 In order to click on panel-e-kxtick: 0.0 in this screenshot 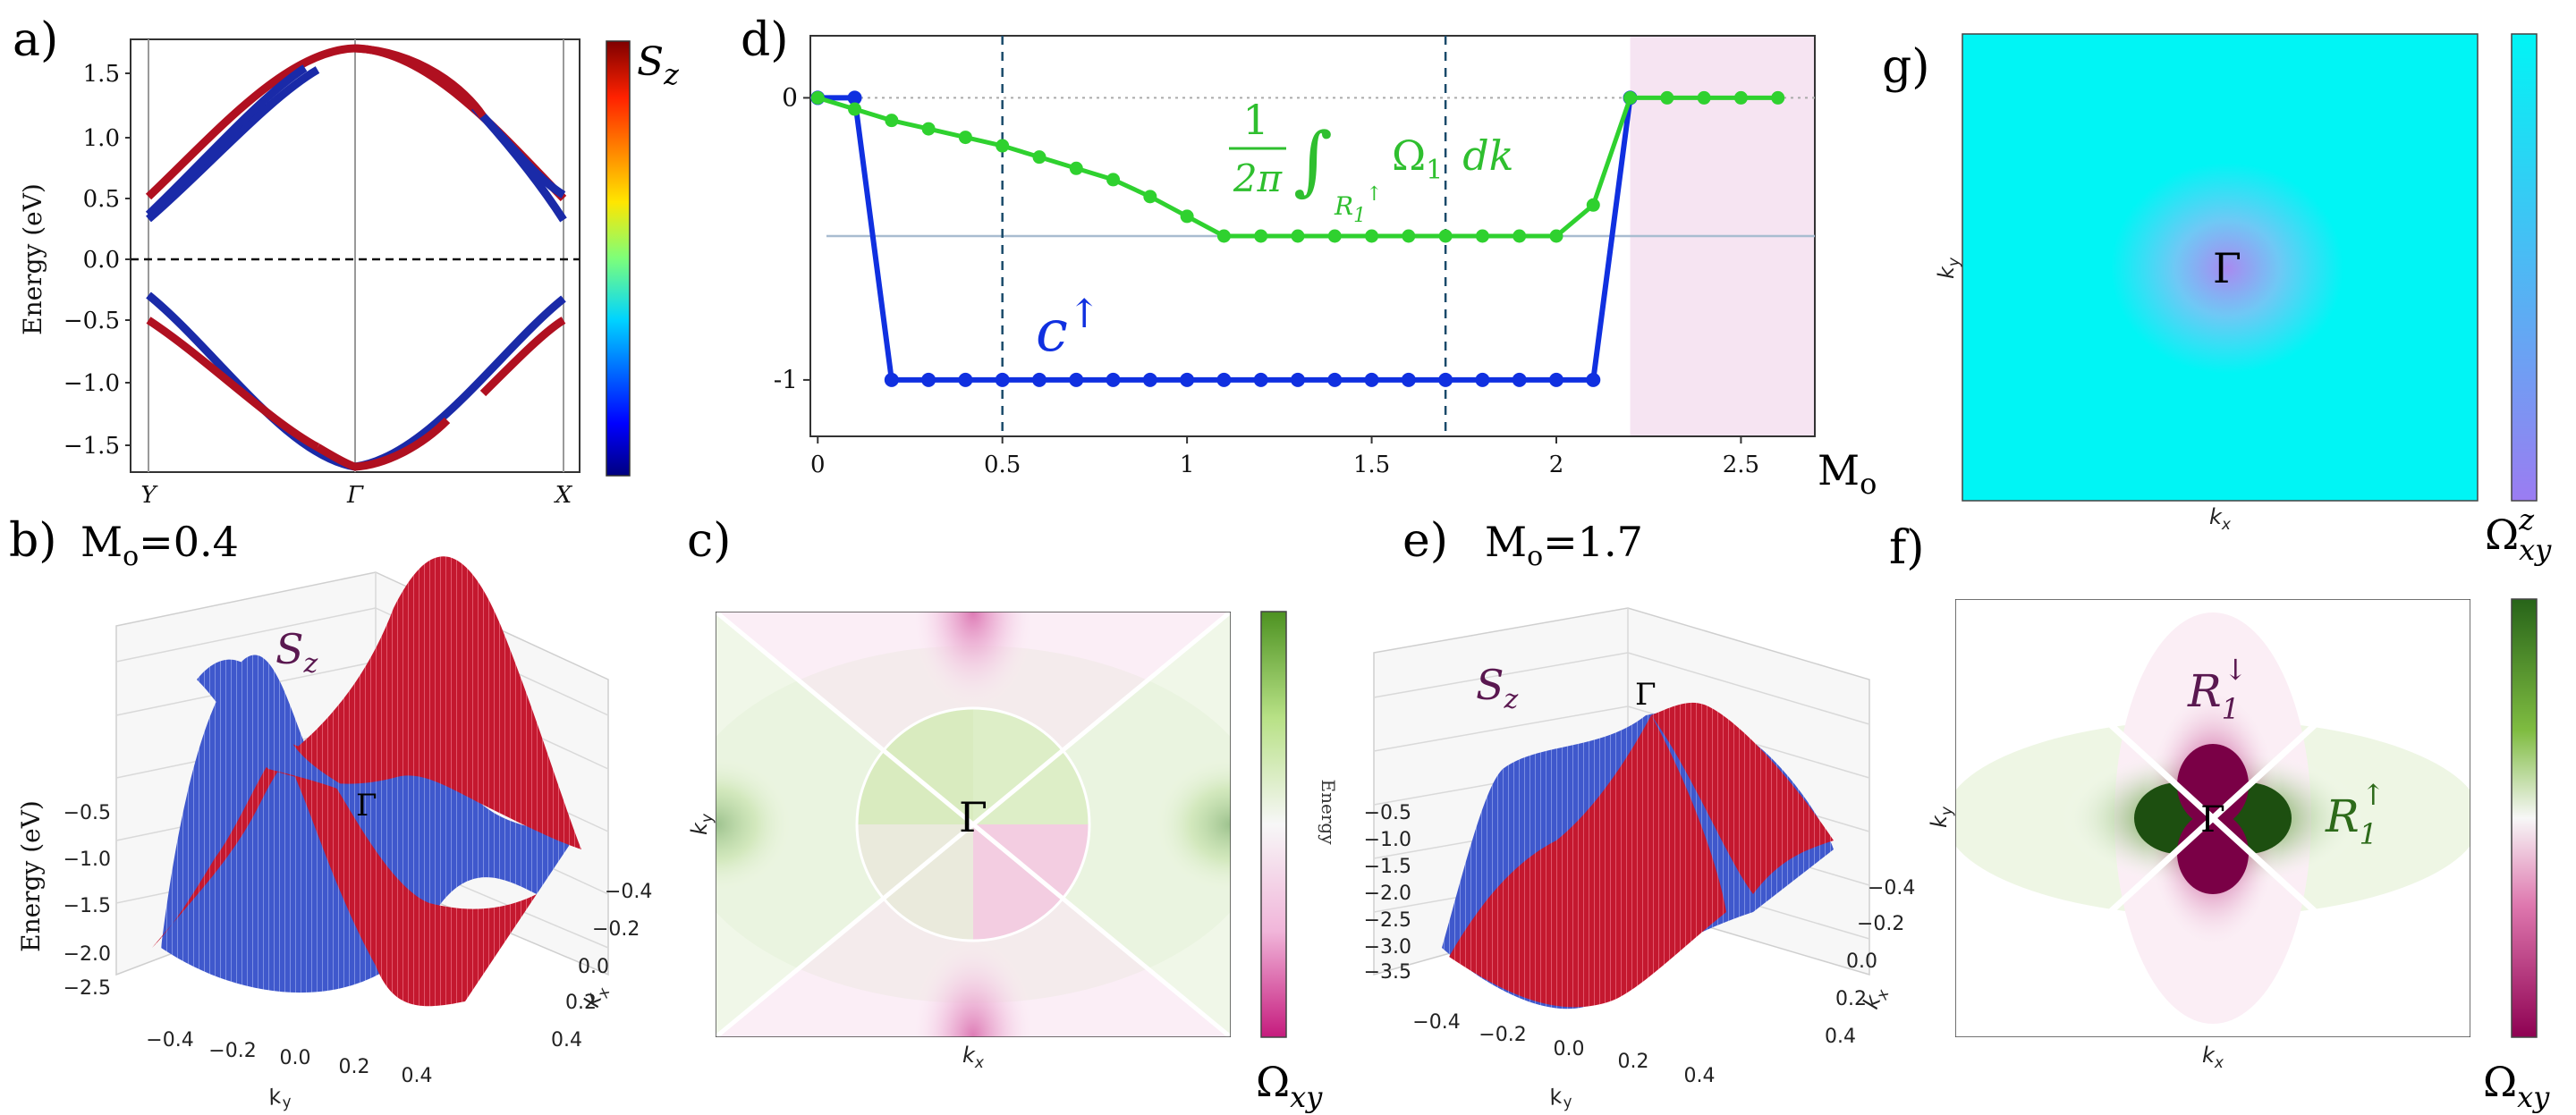, I will do `click(1861, 961)`.